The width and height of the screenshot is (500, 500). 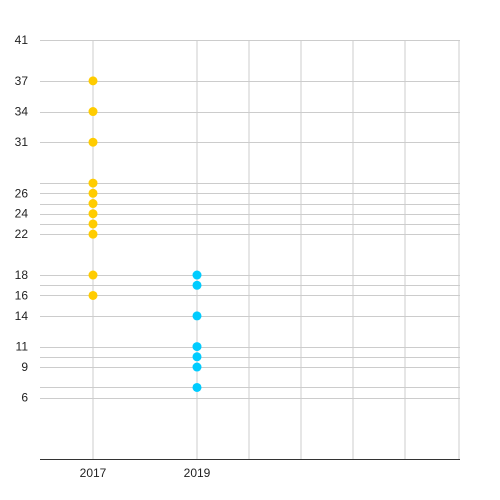 I want to click on y-tick-label: 18, so click(x=22, y=275).